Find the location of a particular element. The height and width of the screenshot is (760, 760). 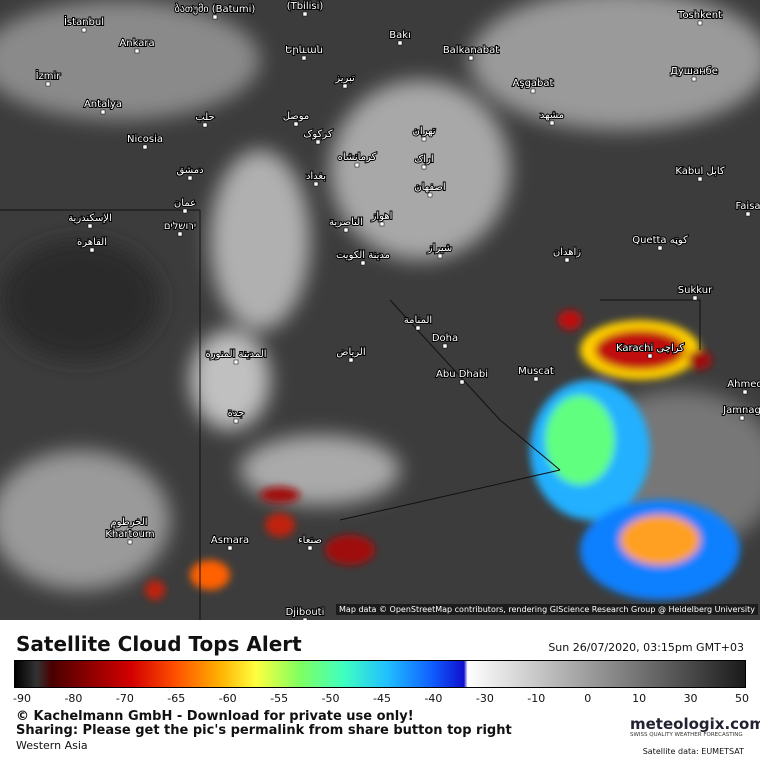

city-label: زاهدان is located at coordinates (567, 252).